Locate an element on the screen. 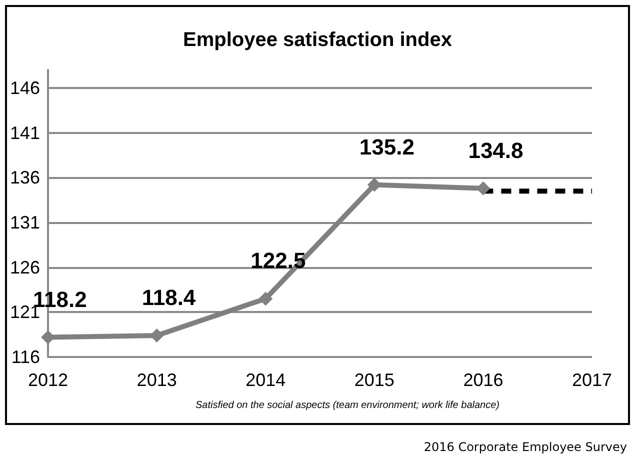 This screenshot has height=463, width=637. y-tick-label: 126 is located at coordinates (25, 267).